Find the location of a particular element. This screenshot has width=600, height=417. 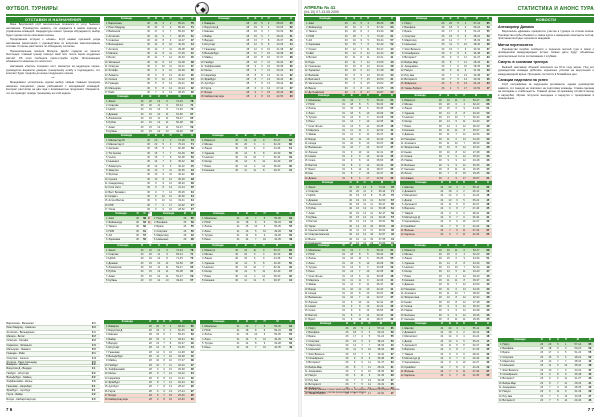

table-cell: 59-47 is located at coordinates (179, 268).